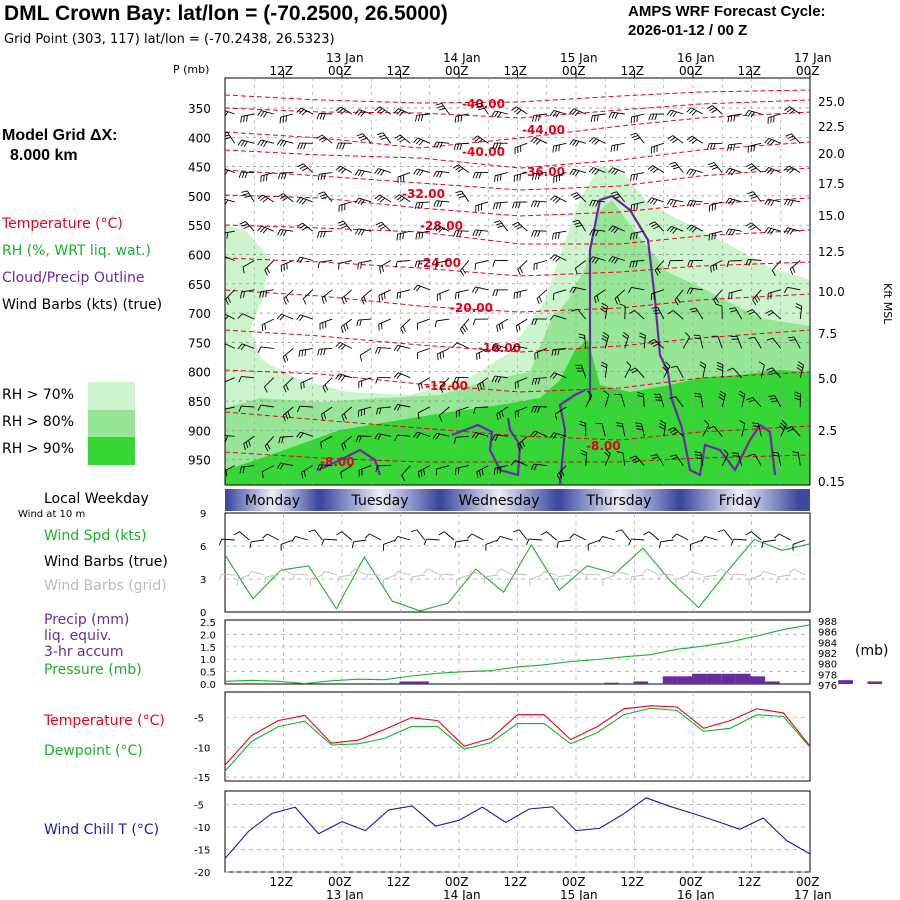 This screenshot has height=900, width=900. What do you see at coordinates (517, 575) in the screenshot?
I see `wind-speed-line` at bounding box center [517, 575].